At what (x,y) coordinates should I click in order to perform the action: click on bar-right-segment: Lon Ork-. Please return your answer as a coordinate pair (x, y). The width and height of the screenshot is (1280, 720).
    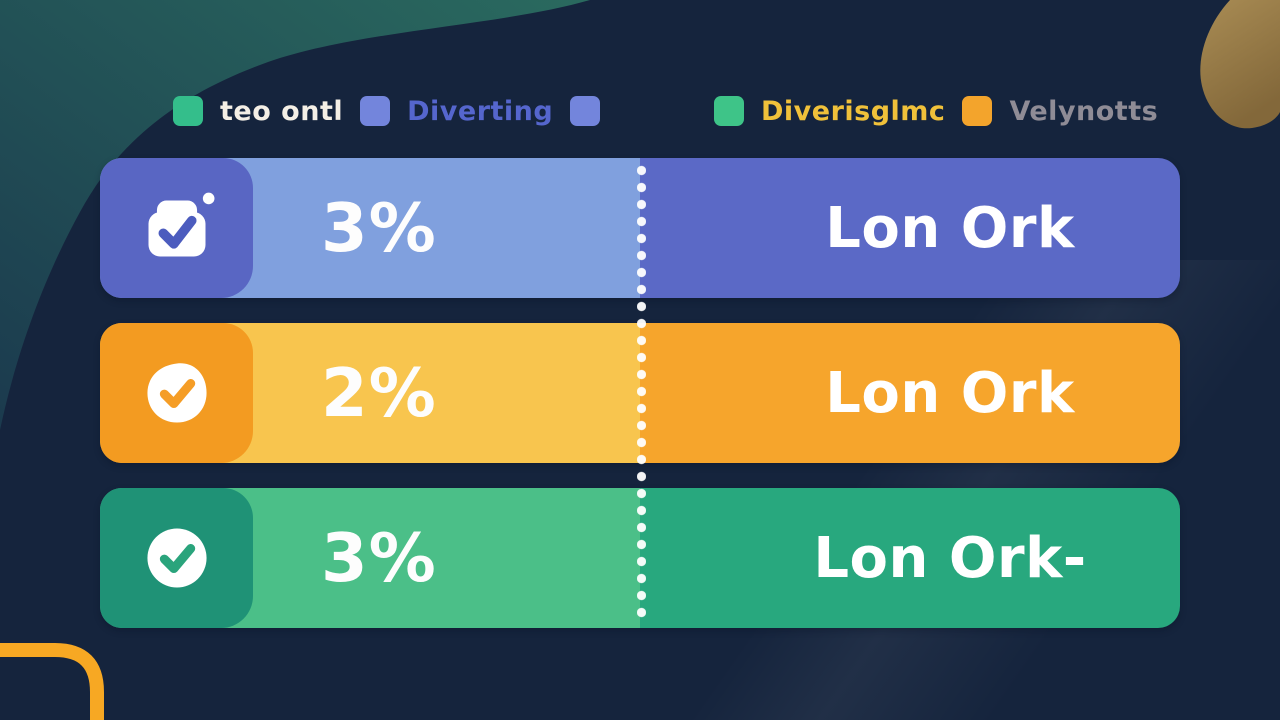
    Looking at the image, I should click on (910, 558).